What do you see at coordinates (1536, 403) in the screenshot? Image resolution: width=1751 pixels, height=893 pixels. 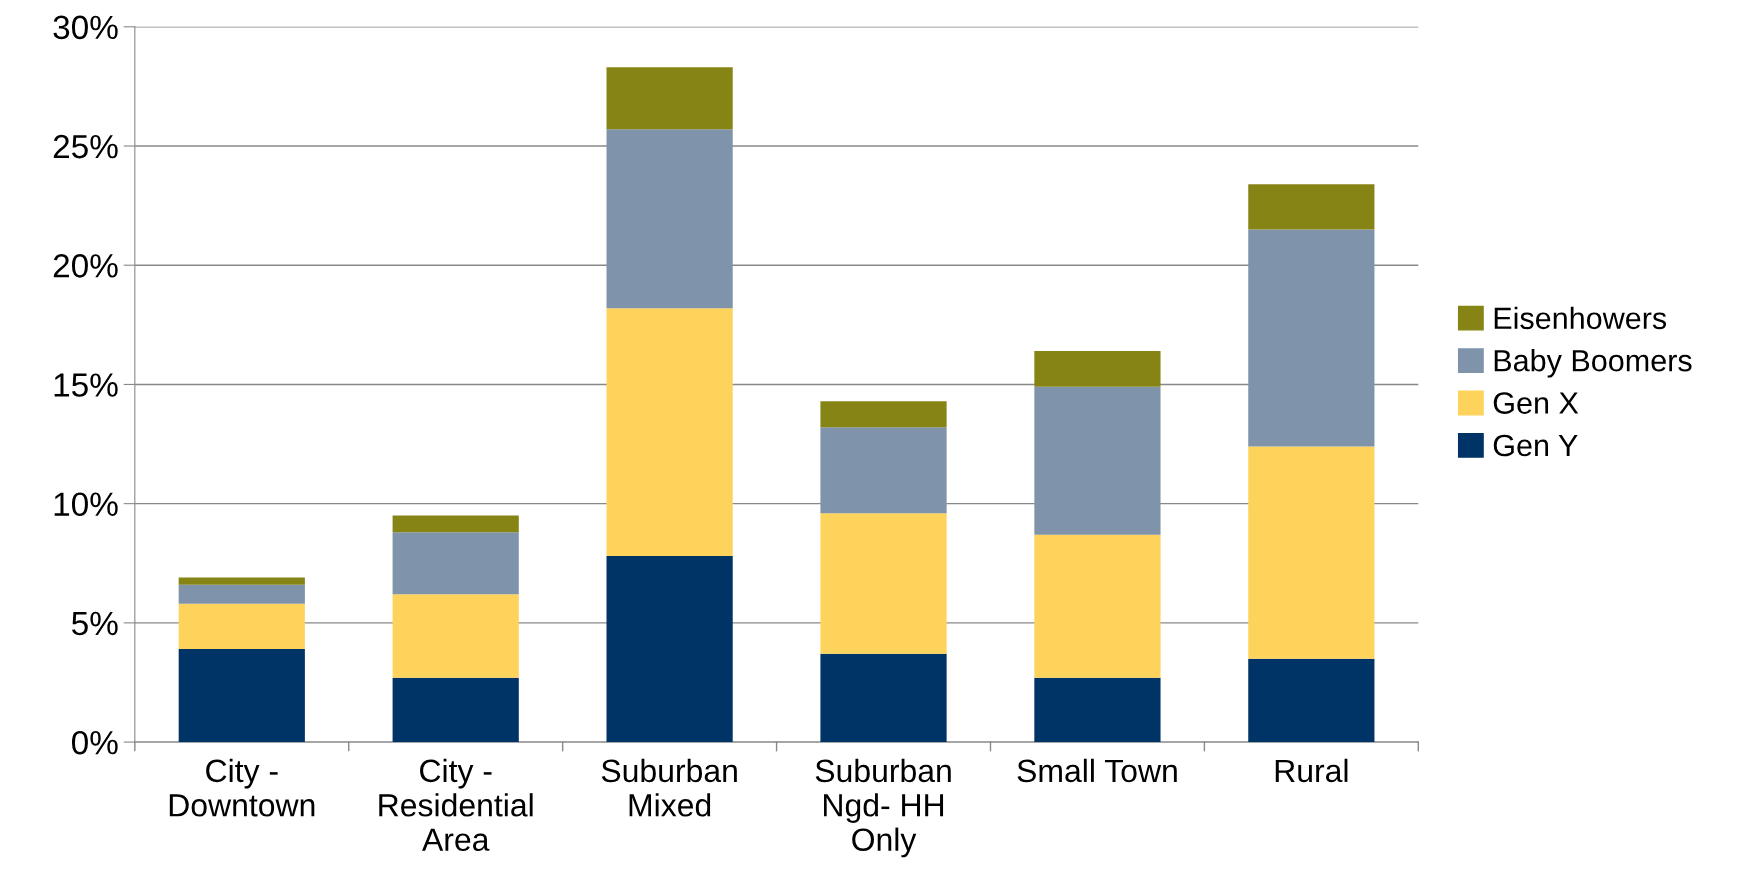 I see `legend-label: Gen X` at bounding box center [1536, 403].